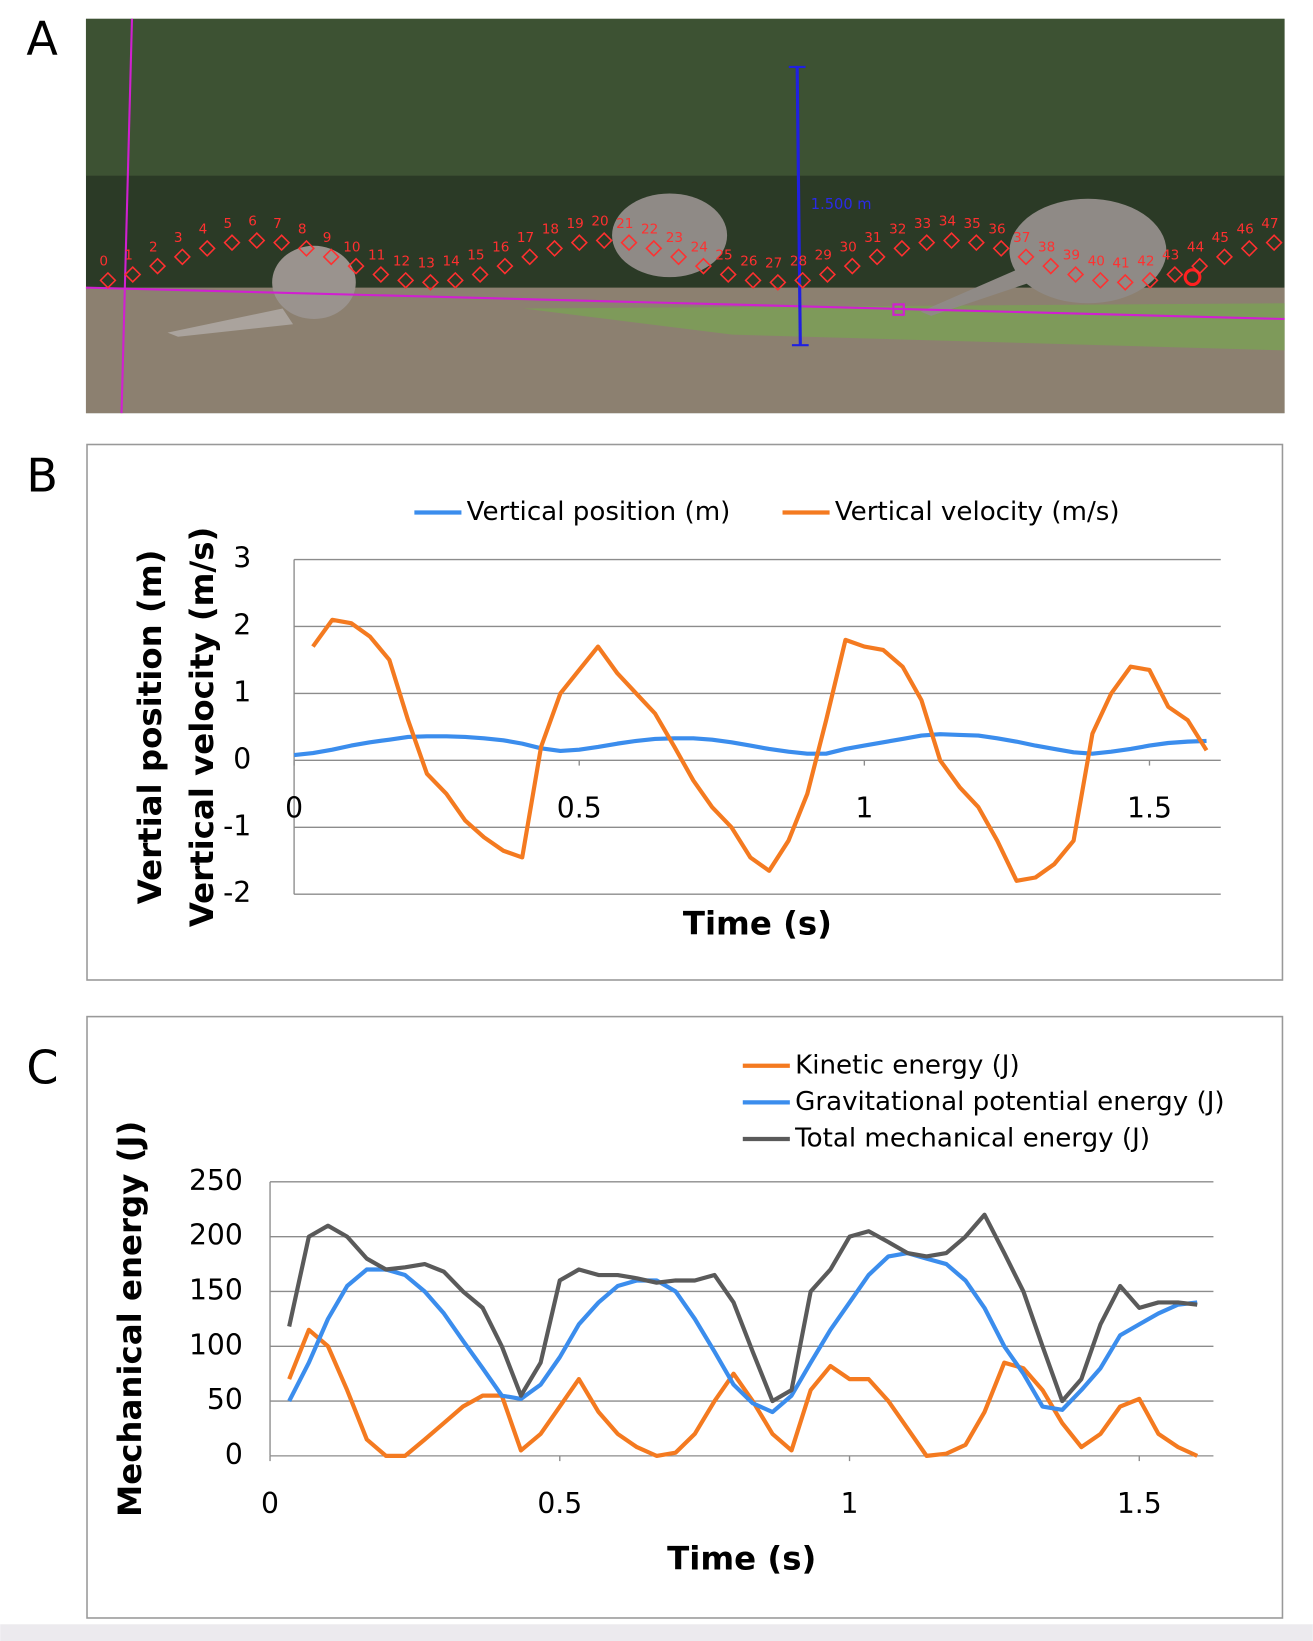 Image resolution: width=1313 pixels, height=1641 pixels. What do you see at coordinates (922, 224) in the screenshot?
I see `track-label: 33` at bounding box center [922, 224].